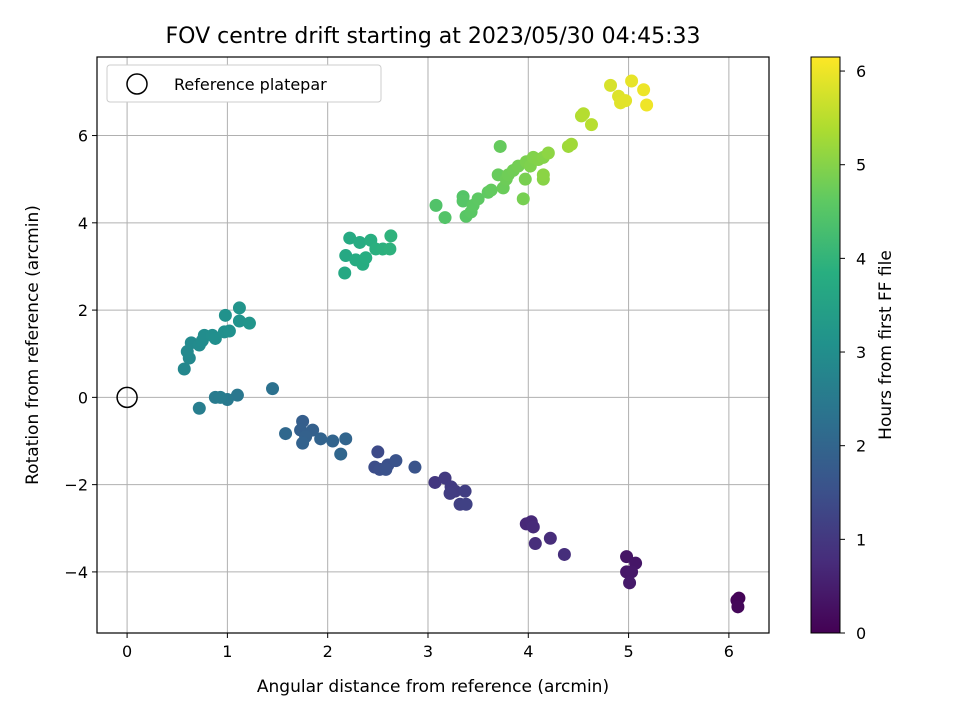  What do you see at coordinates (861, 539) in the screenshot?
I see `colorbar-tick-label: 1` at bounding box center [861, 539].